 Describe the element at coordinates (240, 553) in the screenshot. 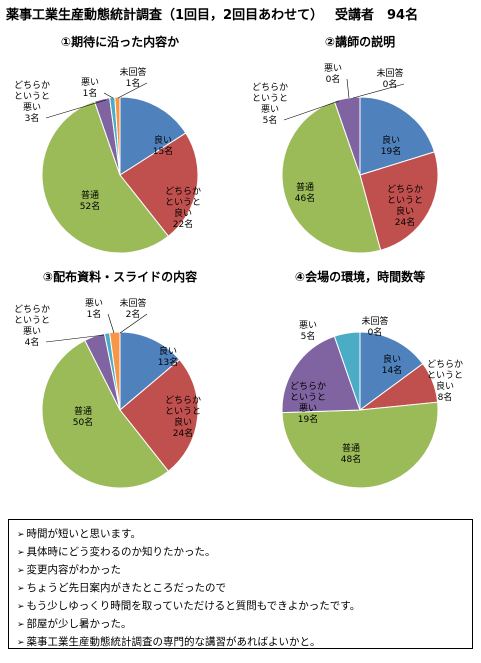

I see `comment-item: ➢ 具体時にどう変わるのか知りたかった。` at that location.